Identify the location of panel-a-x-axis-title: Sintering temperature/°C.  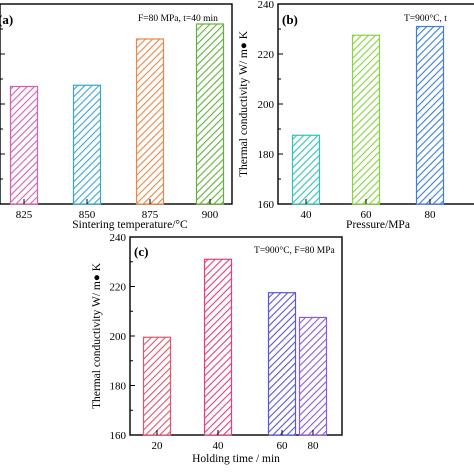
(130, 225).